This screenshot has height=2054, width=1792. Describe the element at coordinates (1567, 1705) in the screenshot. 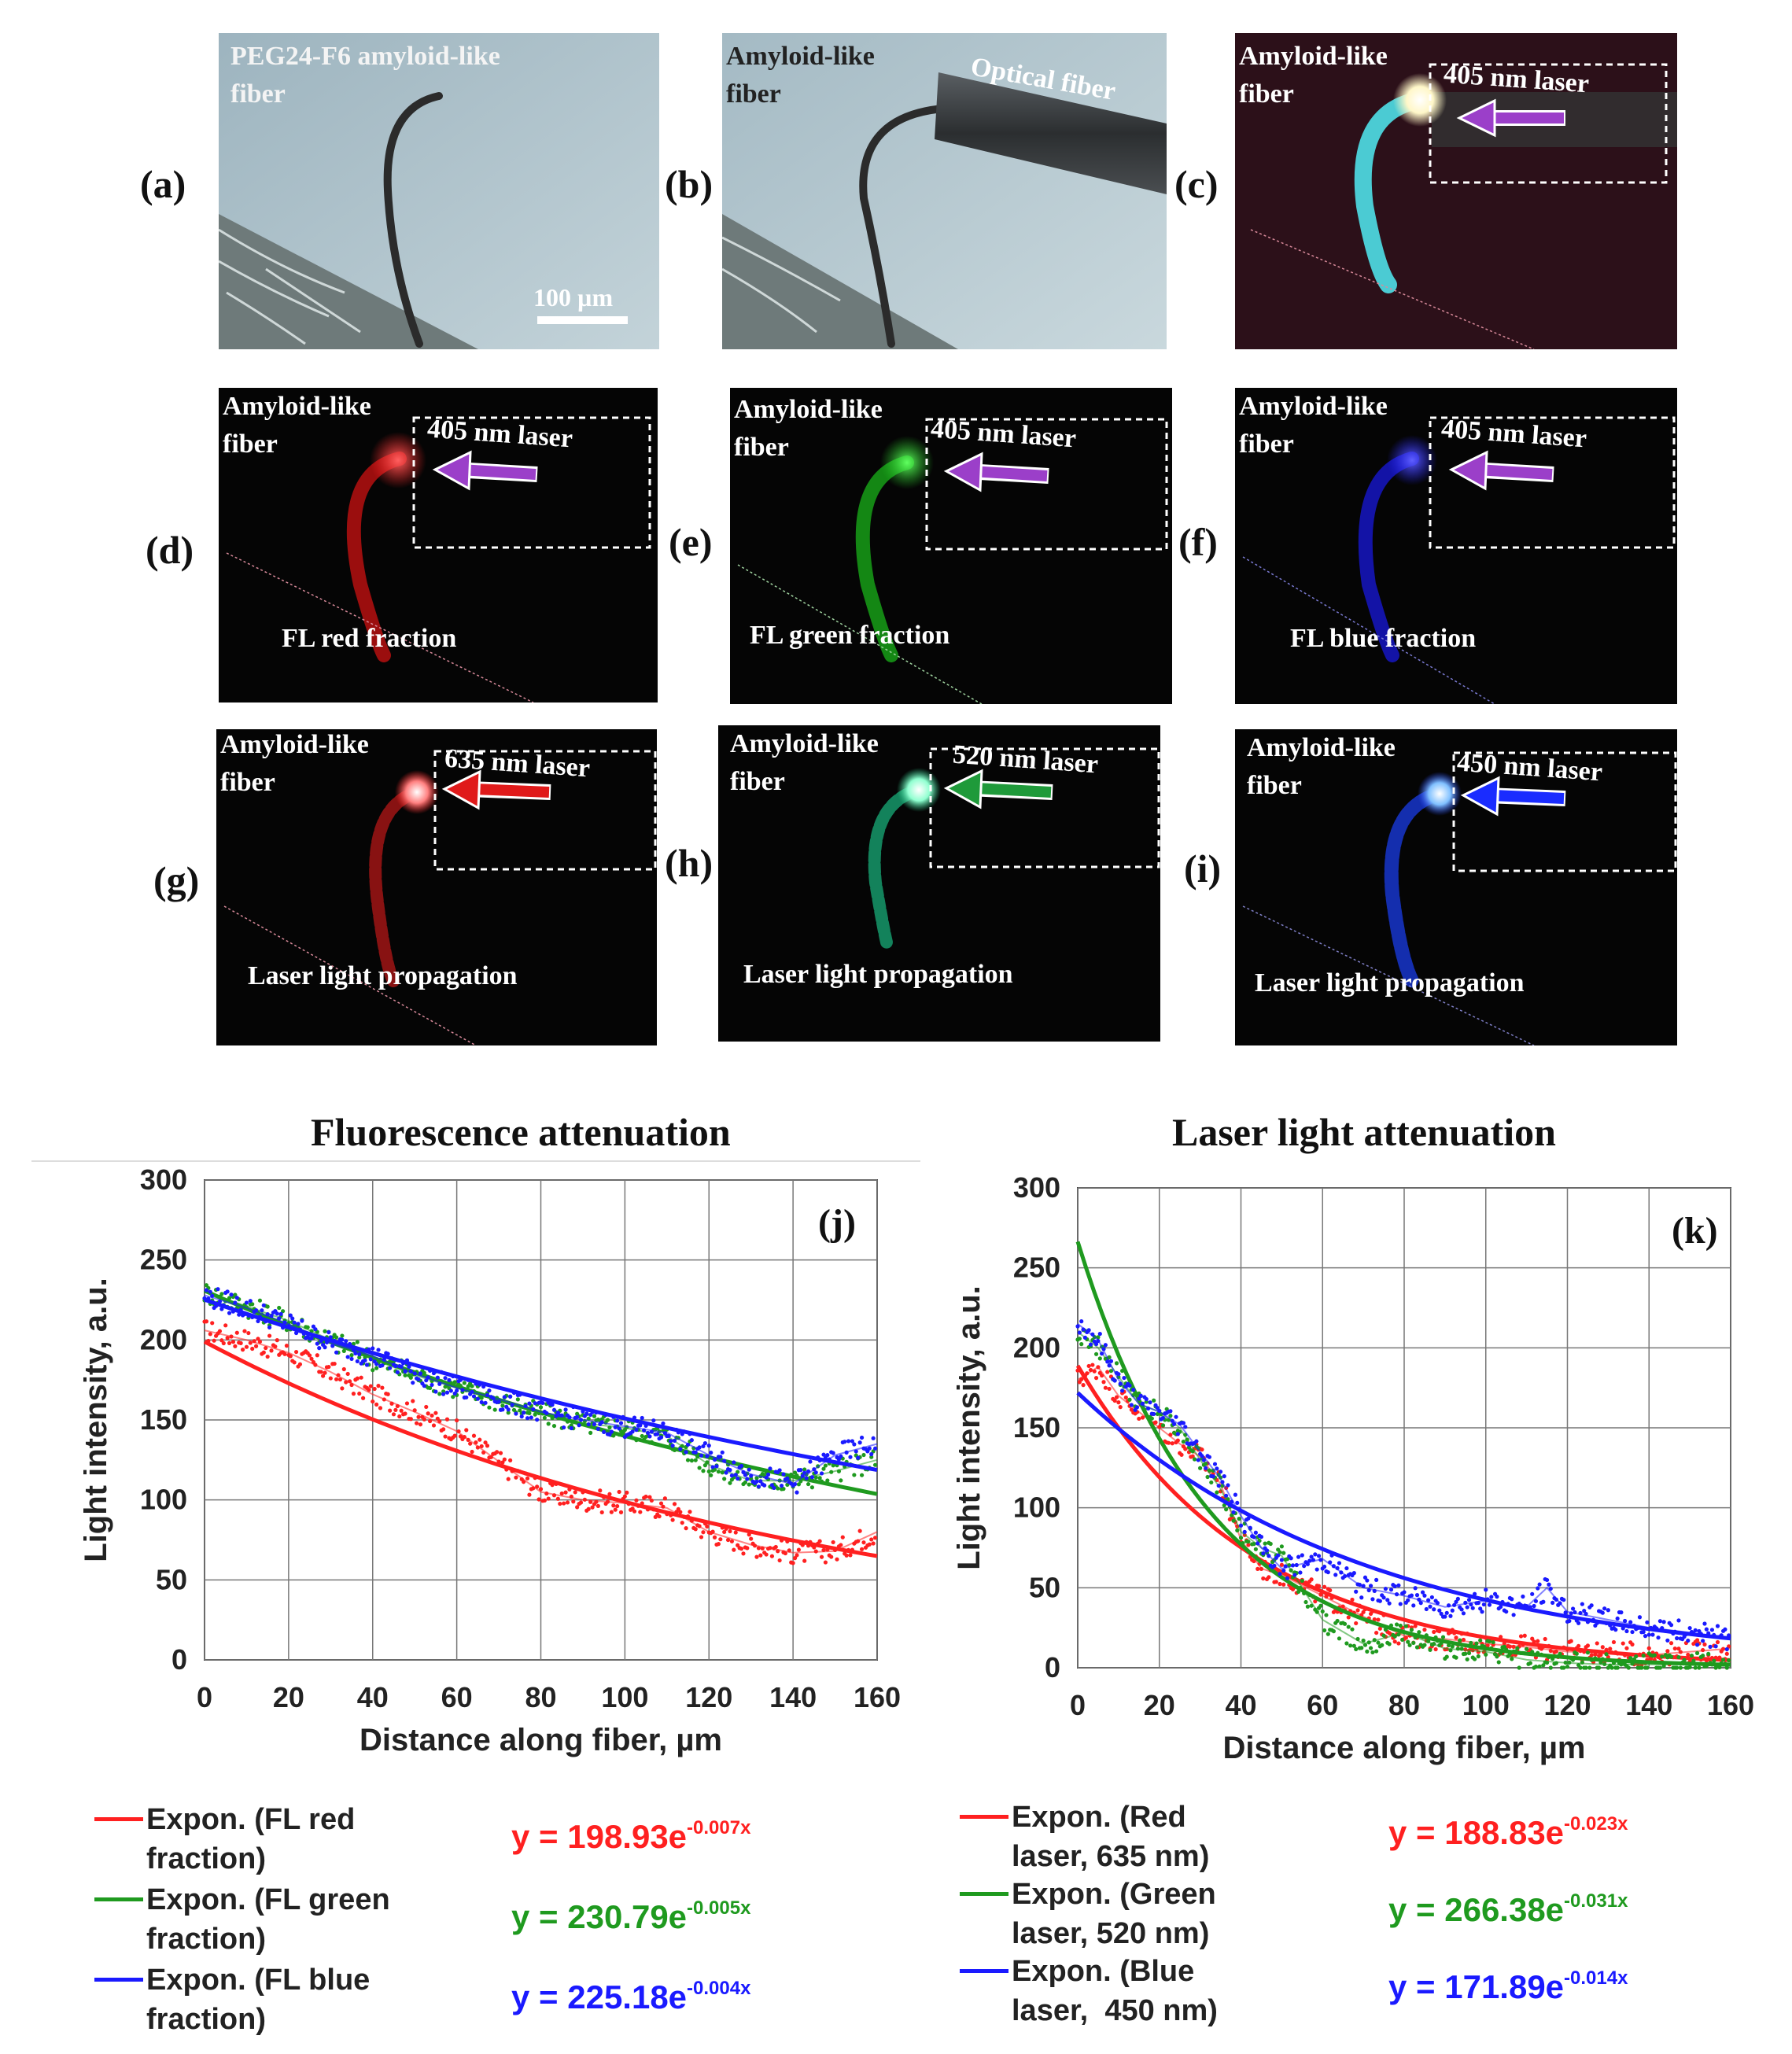

I see `x-tick-label: 120` at that location.